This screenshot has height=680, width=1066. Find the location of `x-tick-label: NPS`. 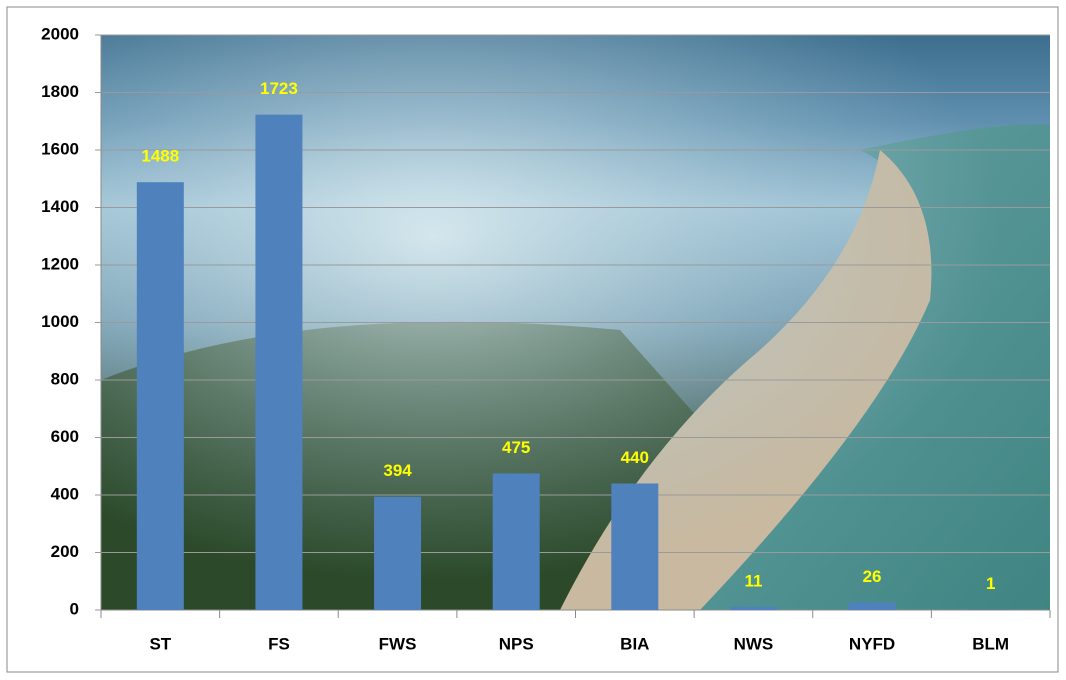

x-tick-label: NPS is located at coordinates (516, 643).